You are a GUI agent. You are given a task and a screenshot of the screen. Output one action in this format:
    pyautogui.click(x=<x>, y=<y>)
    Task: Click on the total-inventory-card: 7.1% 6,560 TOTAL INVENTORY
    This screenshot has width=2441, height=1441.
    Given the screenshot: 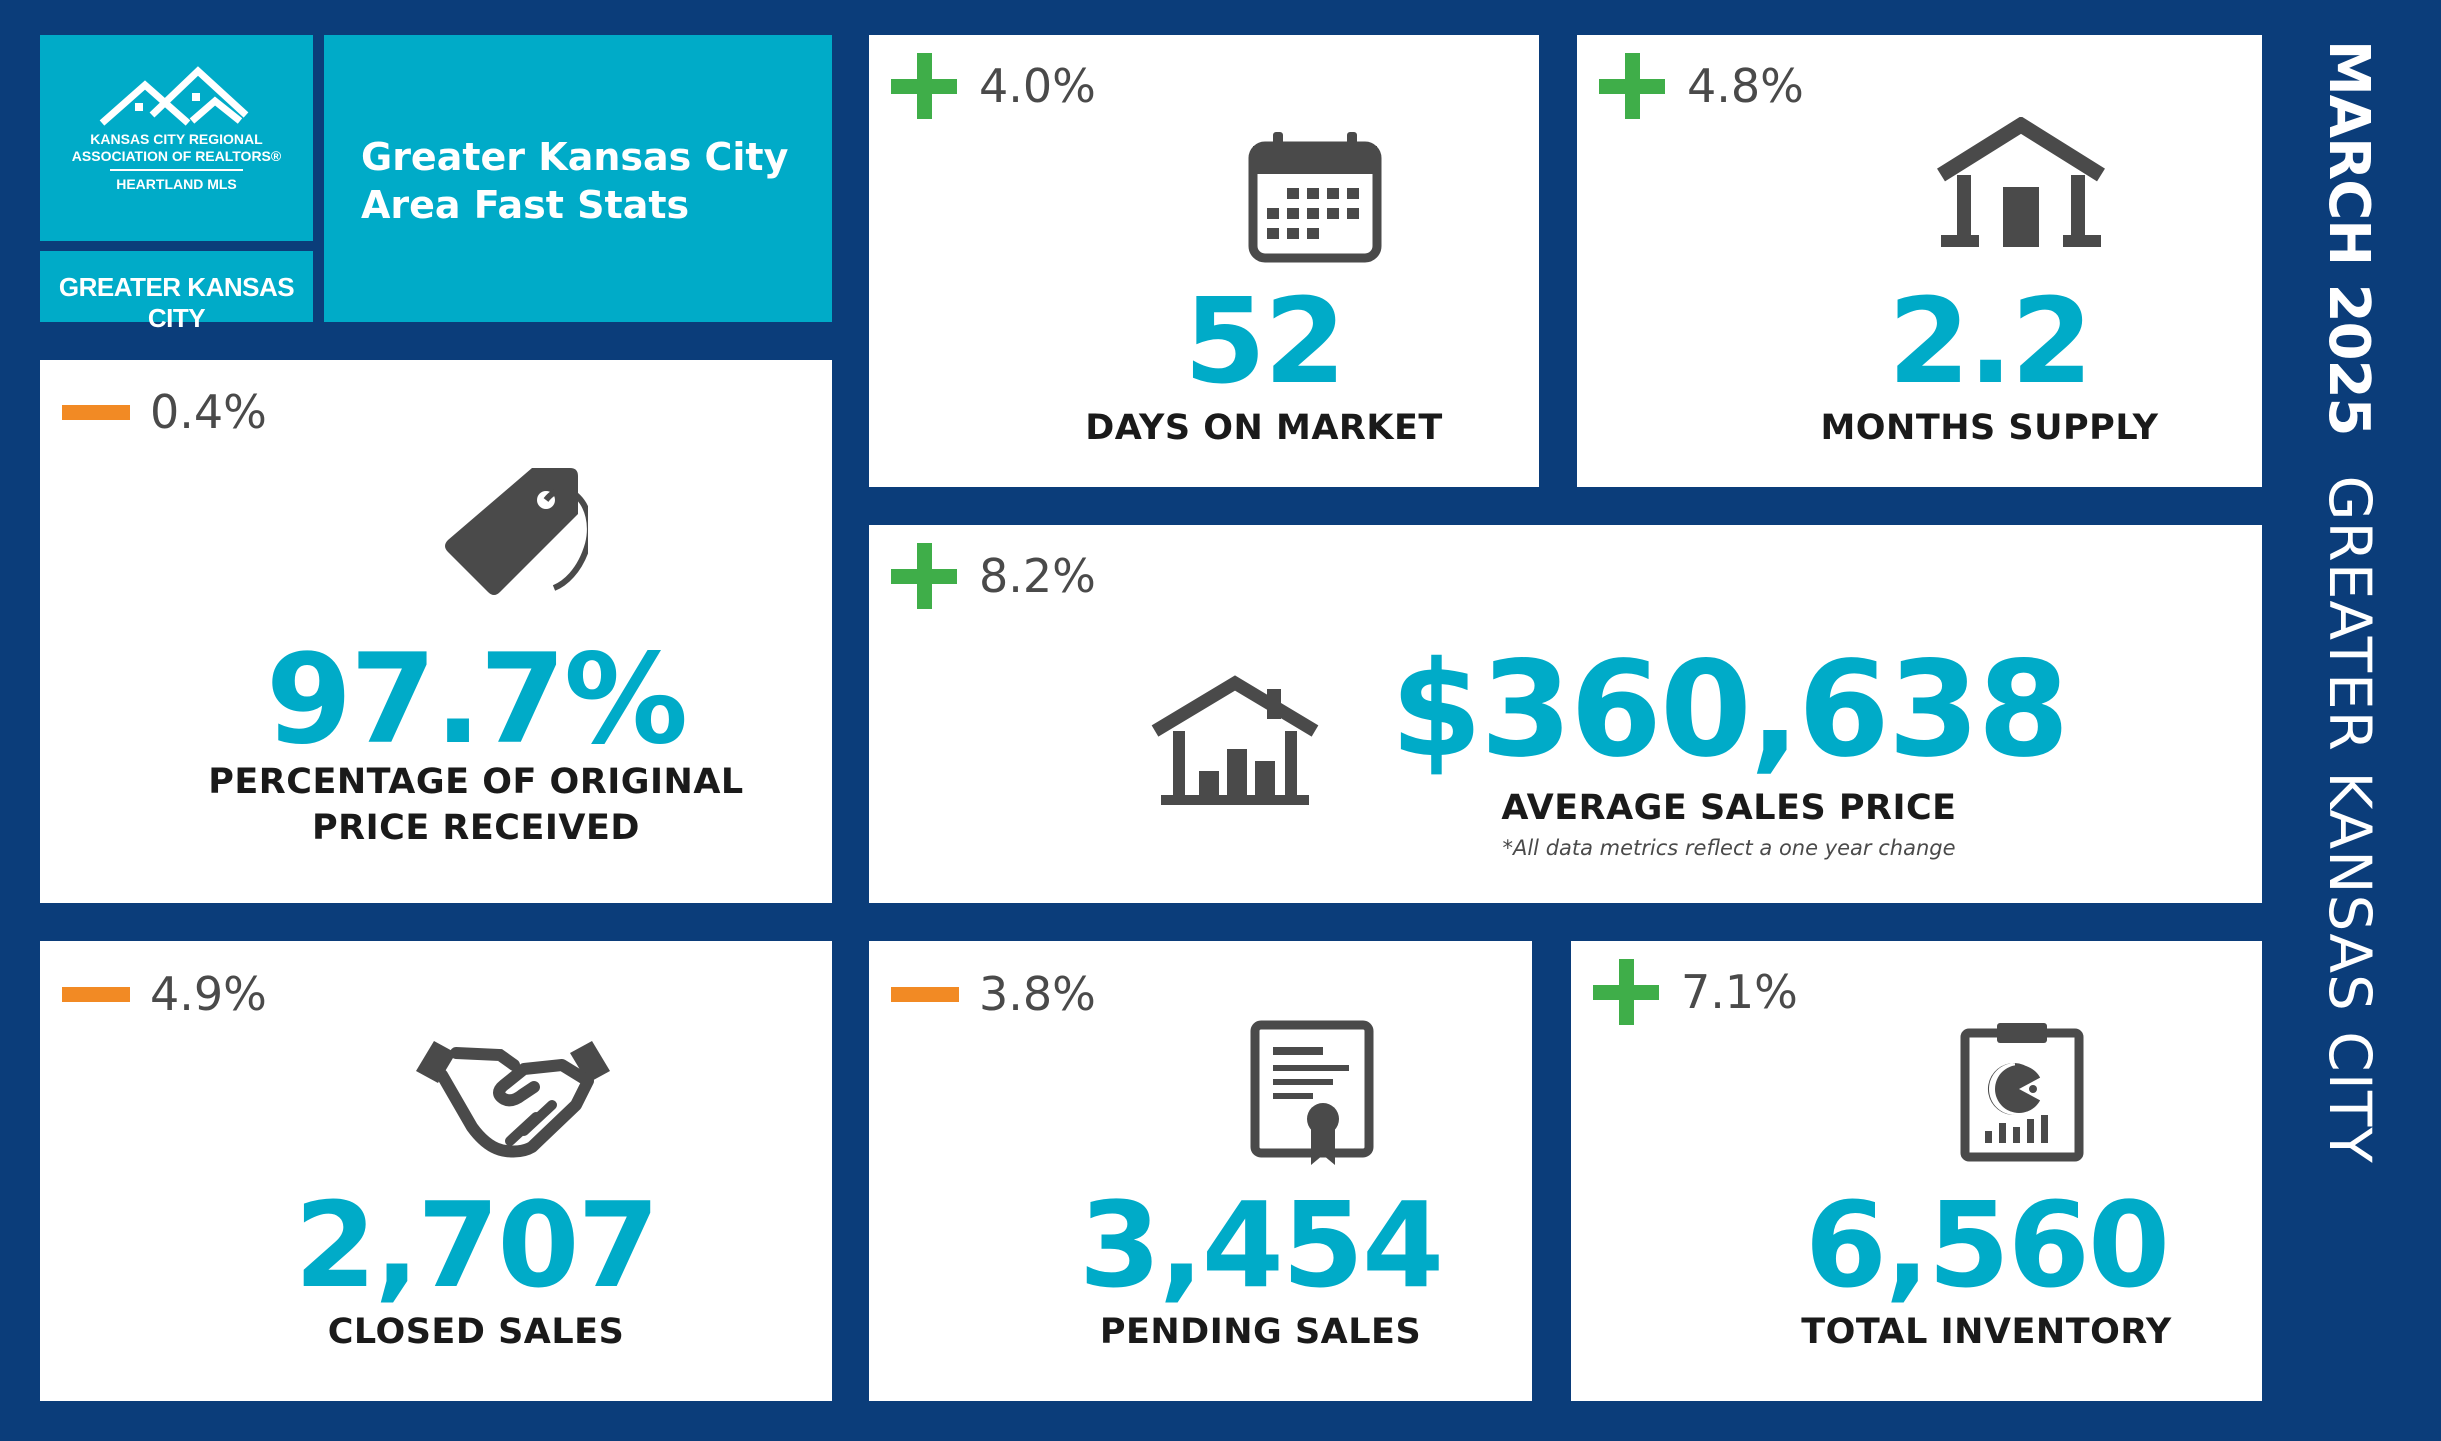 What is the action you would take?
    pyautogui.click(x=1916, y=1171)
    